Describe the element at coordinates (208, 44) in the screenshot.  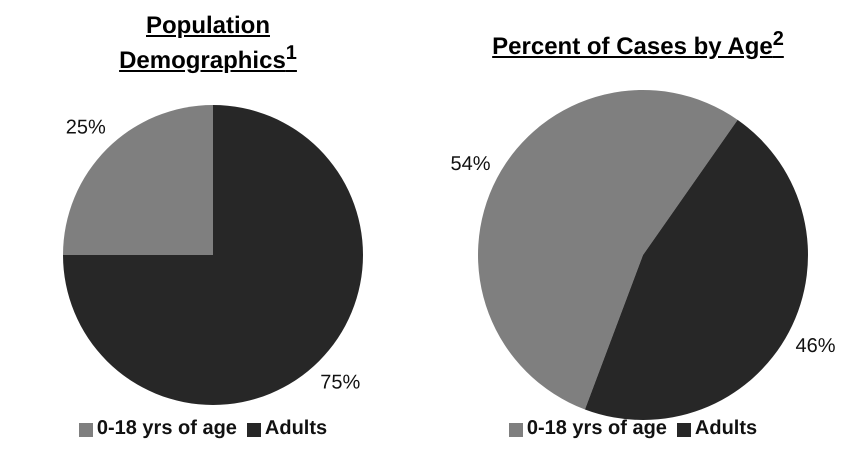
I see `chart-title: Population Demographics$^{1}$` at that location.